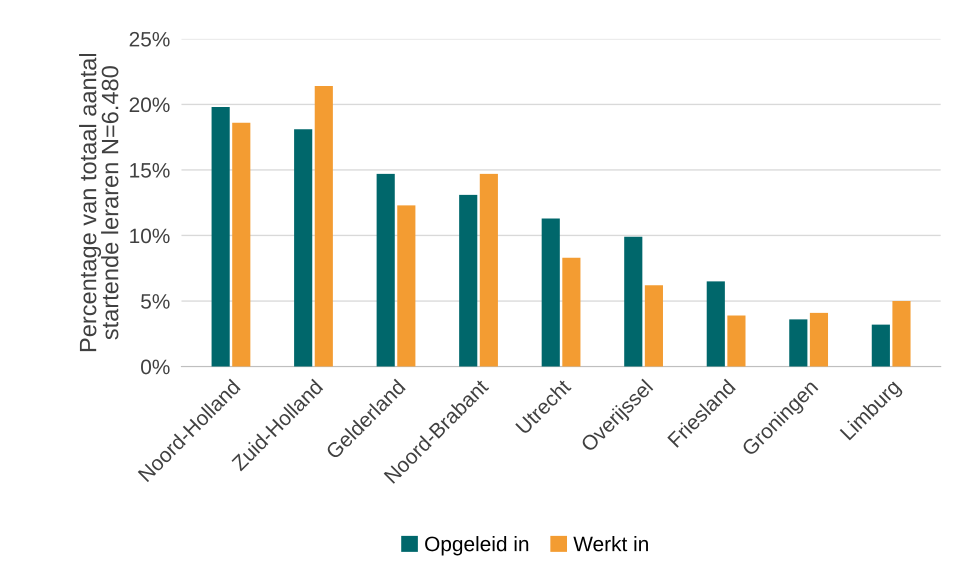 This screenshot has width=955, height=580. Describe the element at coordinates (476, 546) in the screenshot. I see `legend-label: Opgeleid in` at that location.